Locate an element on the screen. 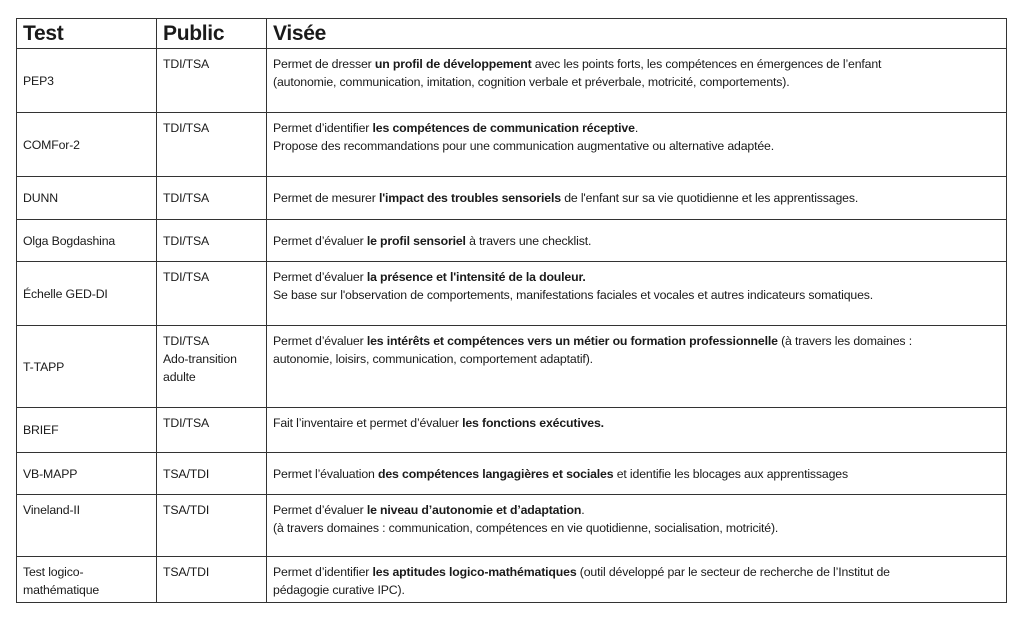 The height and width of the screenshot is (621, 1024). test-name: Olga Bogdashina is located at coordinates (69, 240).